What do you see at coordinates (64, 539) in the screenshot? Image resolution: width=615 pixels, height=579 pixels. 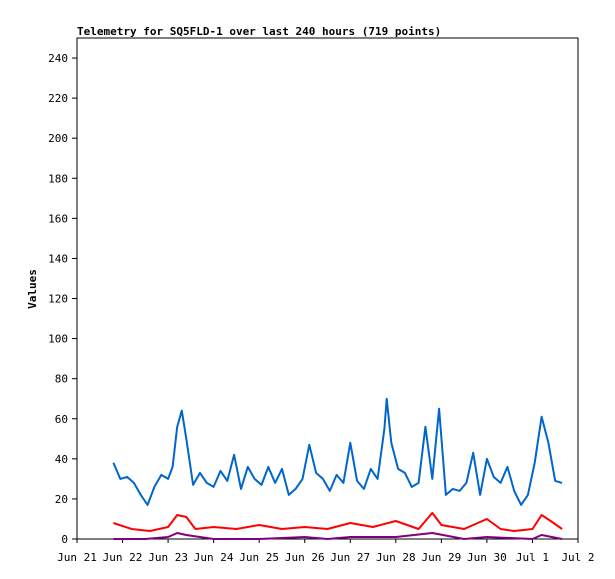 I see `y-tick-label: 0` at bounding box center [64, 539].